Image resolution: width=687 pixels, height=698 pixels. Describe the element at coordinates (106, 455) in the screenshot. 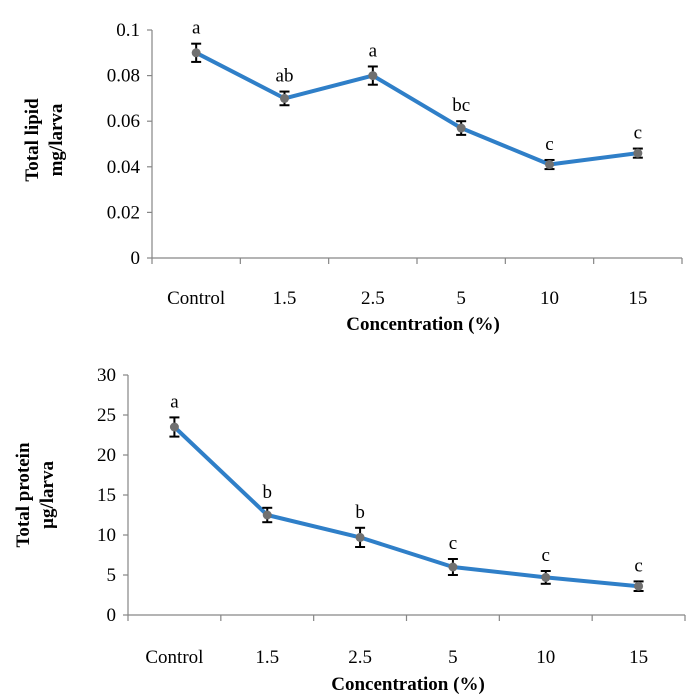

I see `protein-y-tick-label: 20` at that location.